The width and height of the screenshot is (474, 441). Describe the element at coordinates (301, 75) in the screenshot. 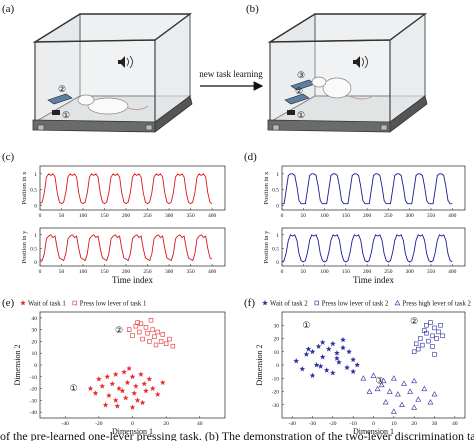

I see `marker-label: ③` at that location.